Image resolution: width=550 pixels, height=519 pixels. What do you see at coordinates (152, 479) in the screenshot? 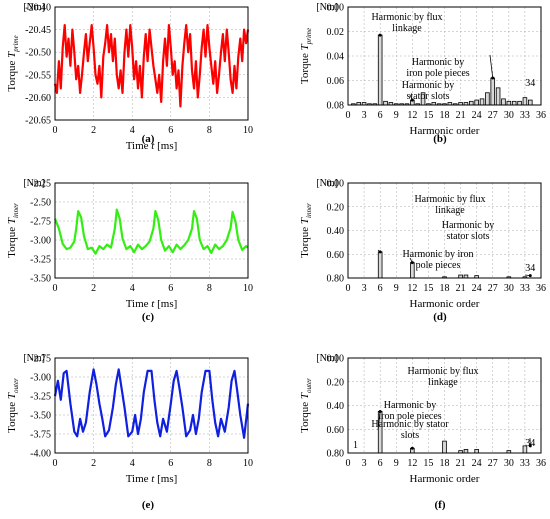
I see `x-axis-label: Time t [ms]` at bounding box center [152, 479].